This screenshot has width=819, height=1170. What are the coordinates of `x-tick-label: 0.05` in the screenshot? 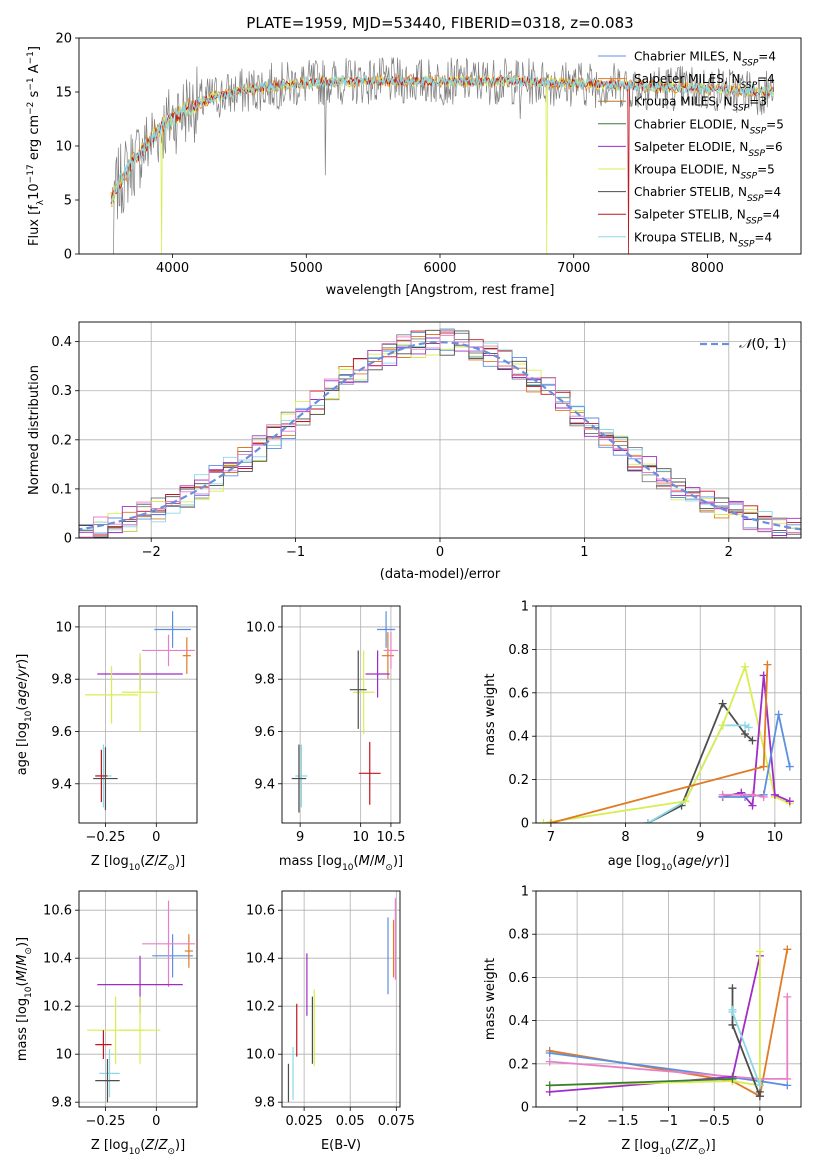 It's located at (350, 1121).